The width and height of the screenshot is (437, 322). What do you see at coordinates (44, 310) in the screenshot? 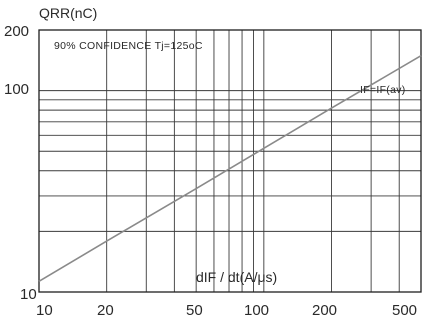
I see `x-tick-label-10: 10` at bounding box center [44, 310].